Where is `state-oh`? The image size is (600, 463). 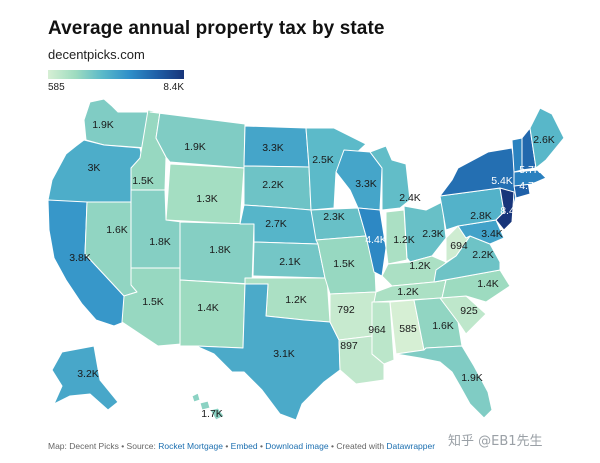 state-oh is located at coordinates (425, 232).